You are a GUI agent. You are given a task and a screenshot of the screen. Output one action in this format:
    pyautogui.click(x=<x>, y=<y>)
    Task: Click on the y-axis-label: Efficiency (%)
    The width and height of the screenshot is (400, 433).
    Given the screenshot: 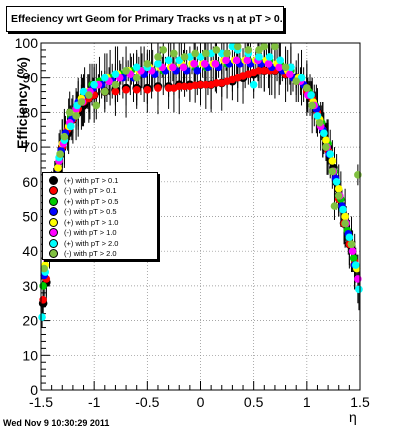 What is the action you would take?
    pyautogui.click(x=22, y=103)
    